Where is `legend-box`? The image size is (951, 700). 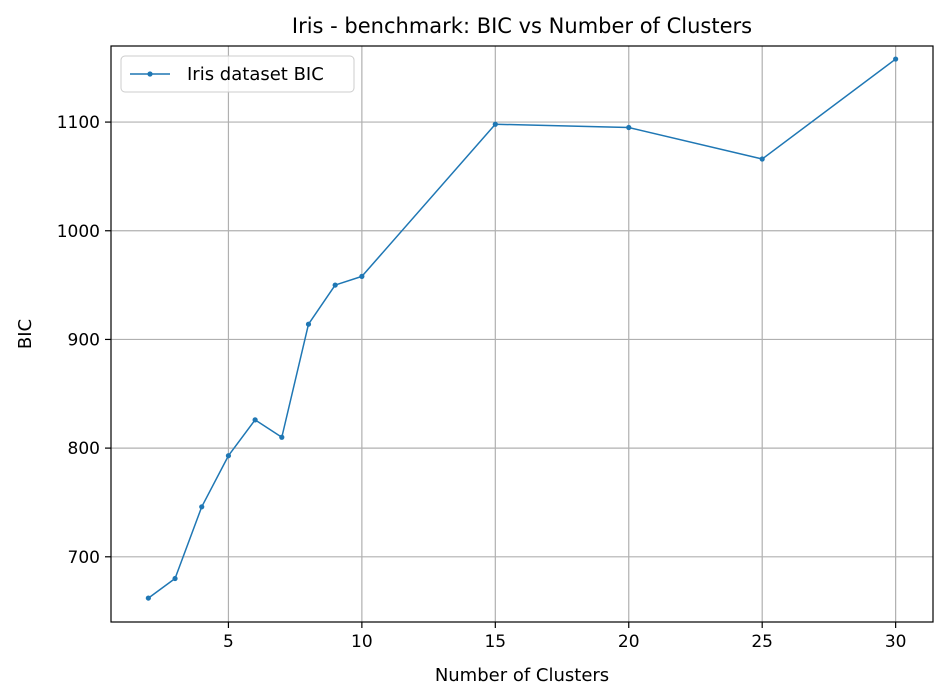 legend-box is located at coordinates (237, 74).